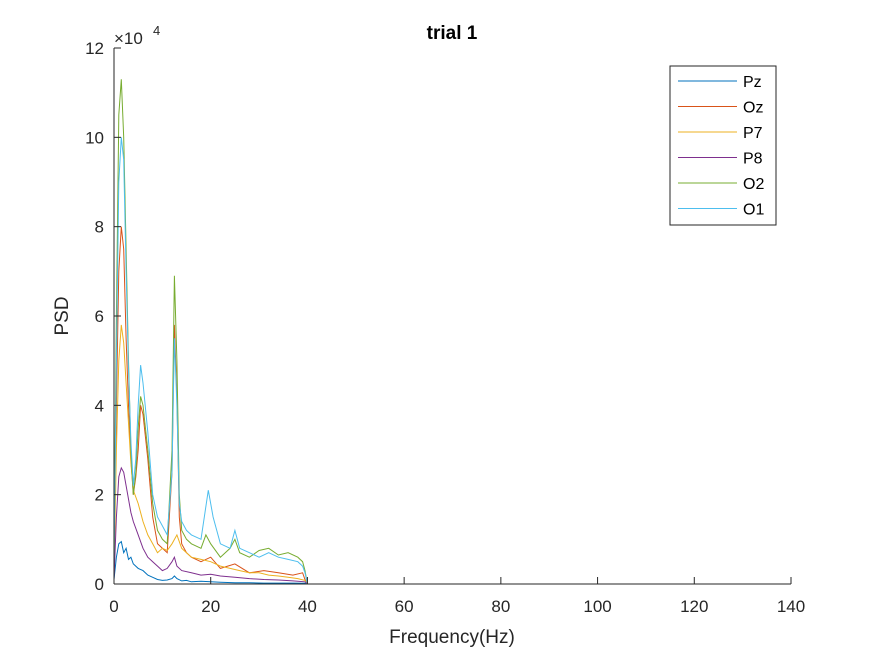  What do you see at coordinates (416, 562) in the screenshot?
I see `series-line-pz` at bounding box center [416, 562].